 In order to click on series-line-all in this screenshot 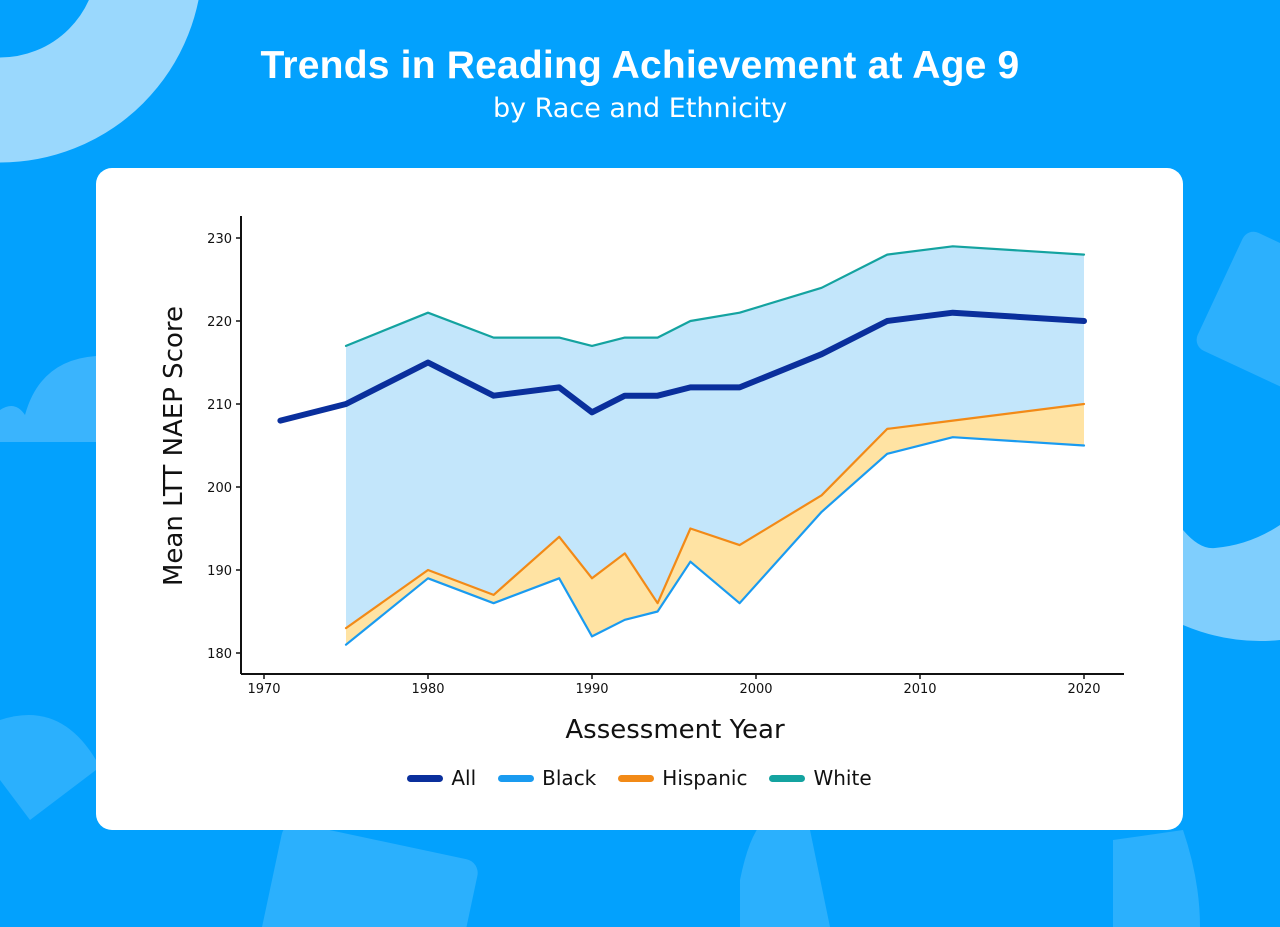, I will do `click(682, 366)`.